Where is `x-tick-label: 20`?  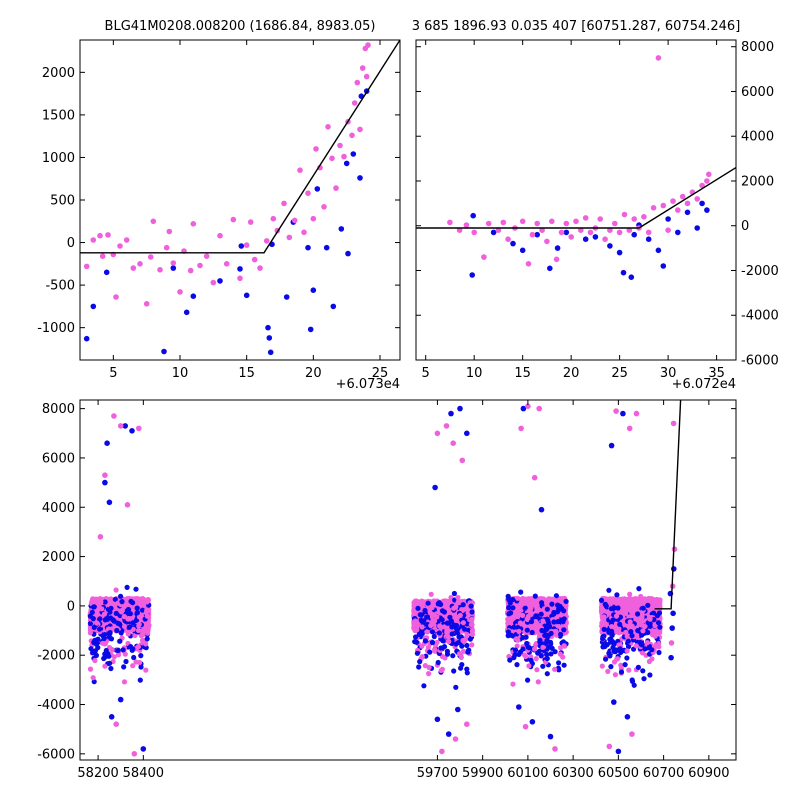 x-tick-label: 20 is located at coordinates (313, 373).